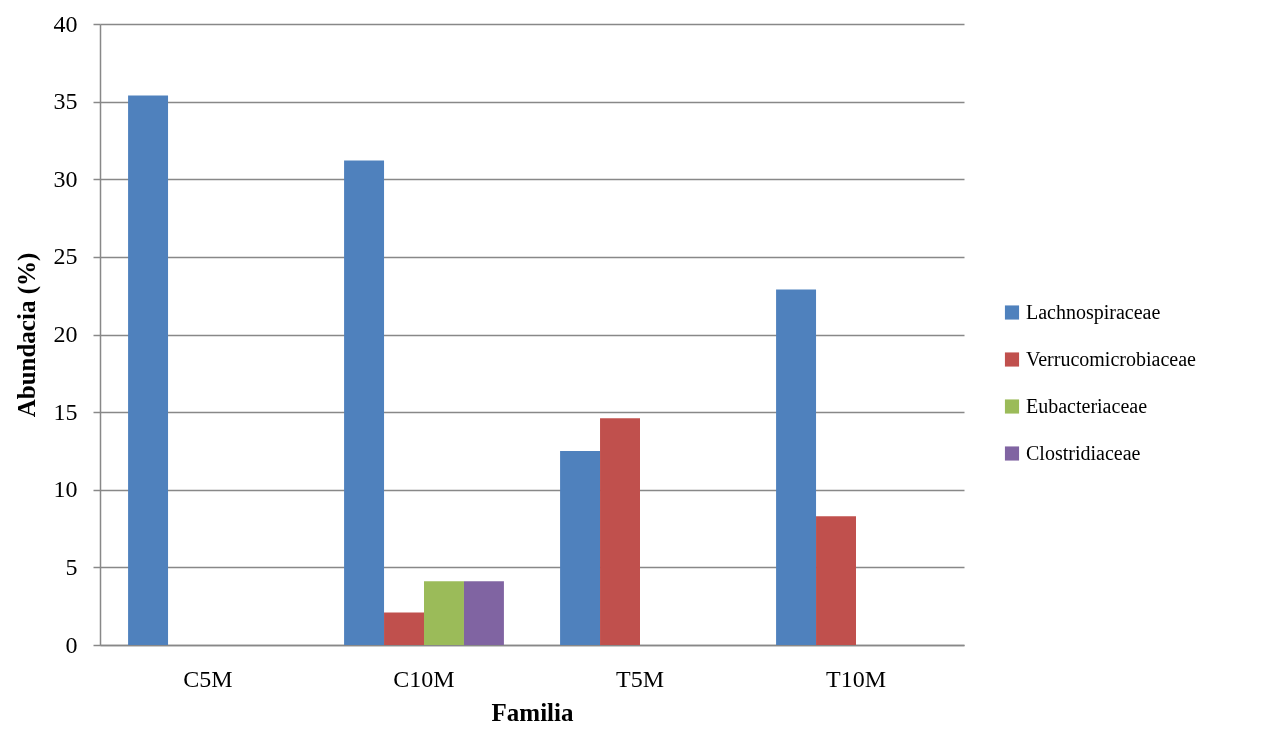  What do you see at coordinates (65, 23) in the screenshot?
I see `y-tick-label: 40` at bounding box center [65, 23].